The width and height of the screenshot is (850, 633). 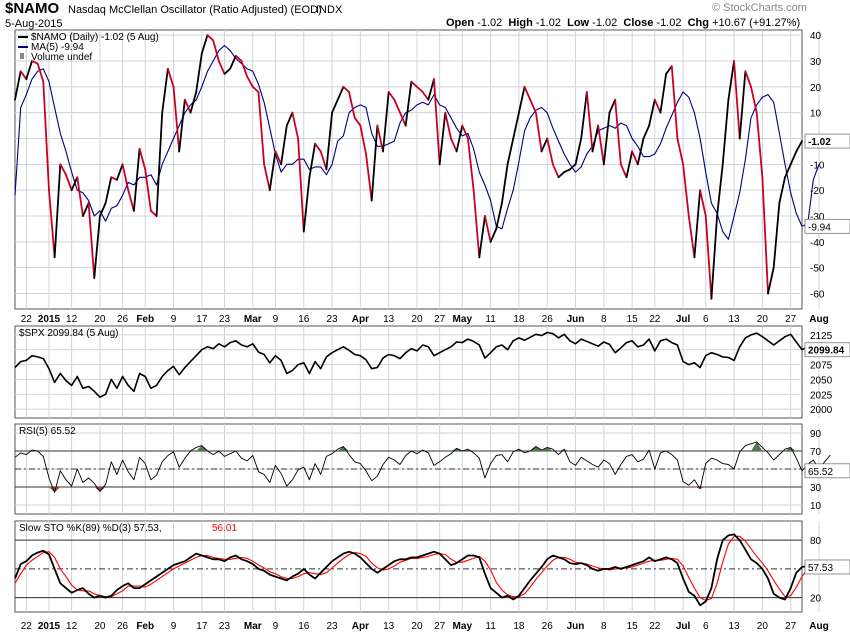 I want to click on x-tick-label-bottom: 6, so click(x=706, y=626).